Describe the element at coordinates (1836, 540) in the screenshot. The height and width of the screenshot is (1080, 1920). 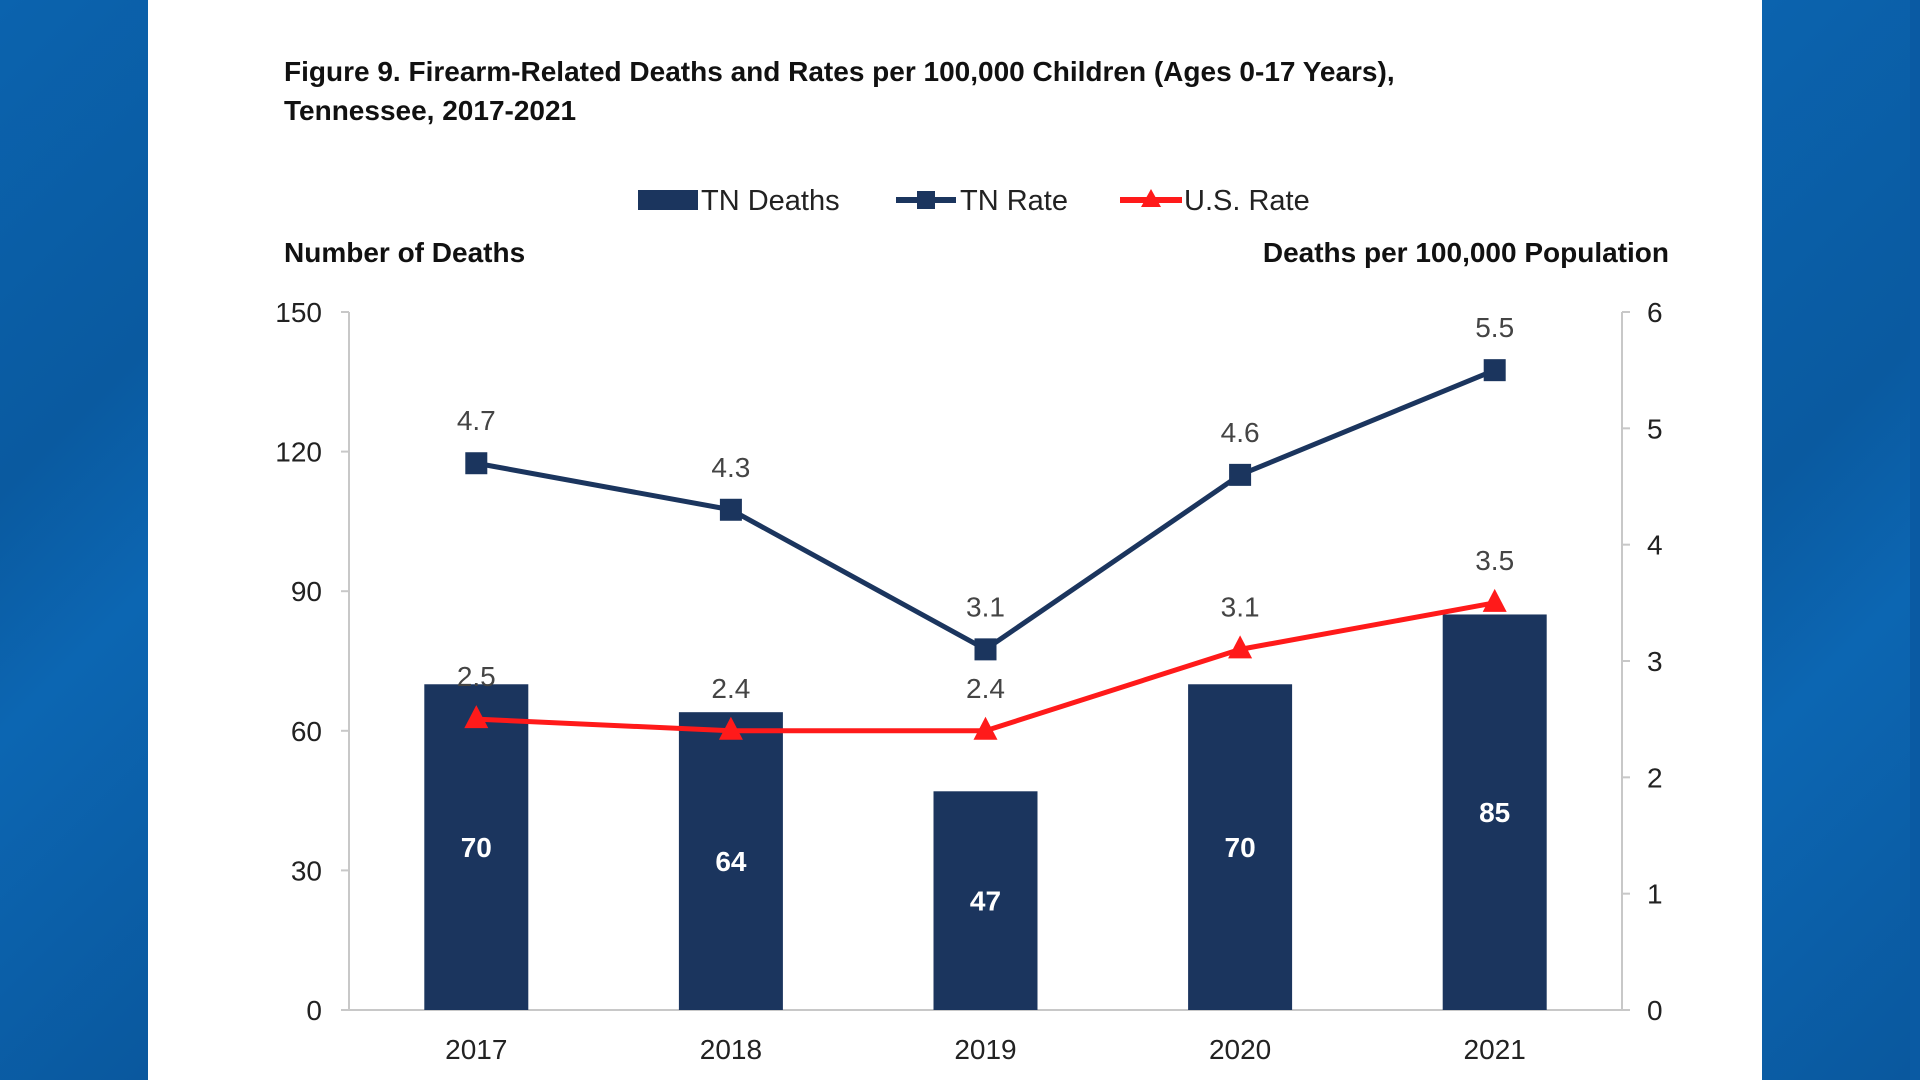
I see `background-right` at that location.